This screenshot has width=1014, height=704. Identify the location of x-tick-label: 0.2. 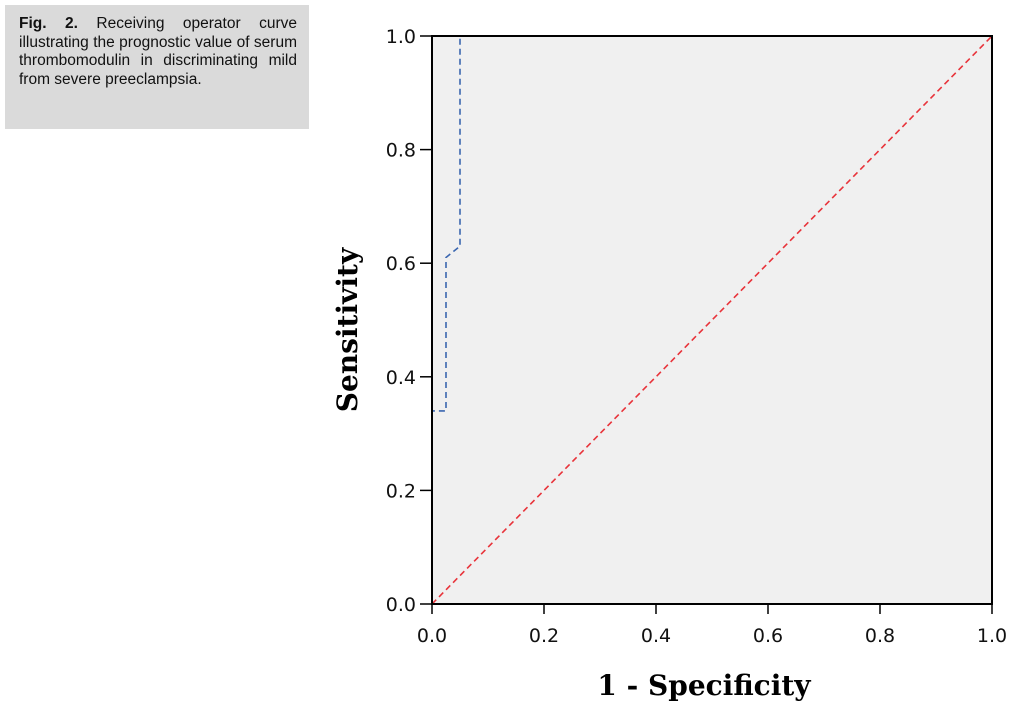
(544, 636).